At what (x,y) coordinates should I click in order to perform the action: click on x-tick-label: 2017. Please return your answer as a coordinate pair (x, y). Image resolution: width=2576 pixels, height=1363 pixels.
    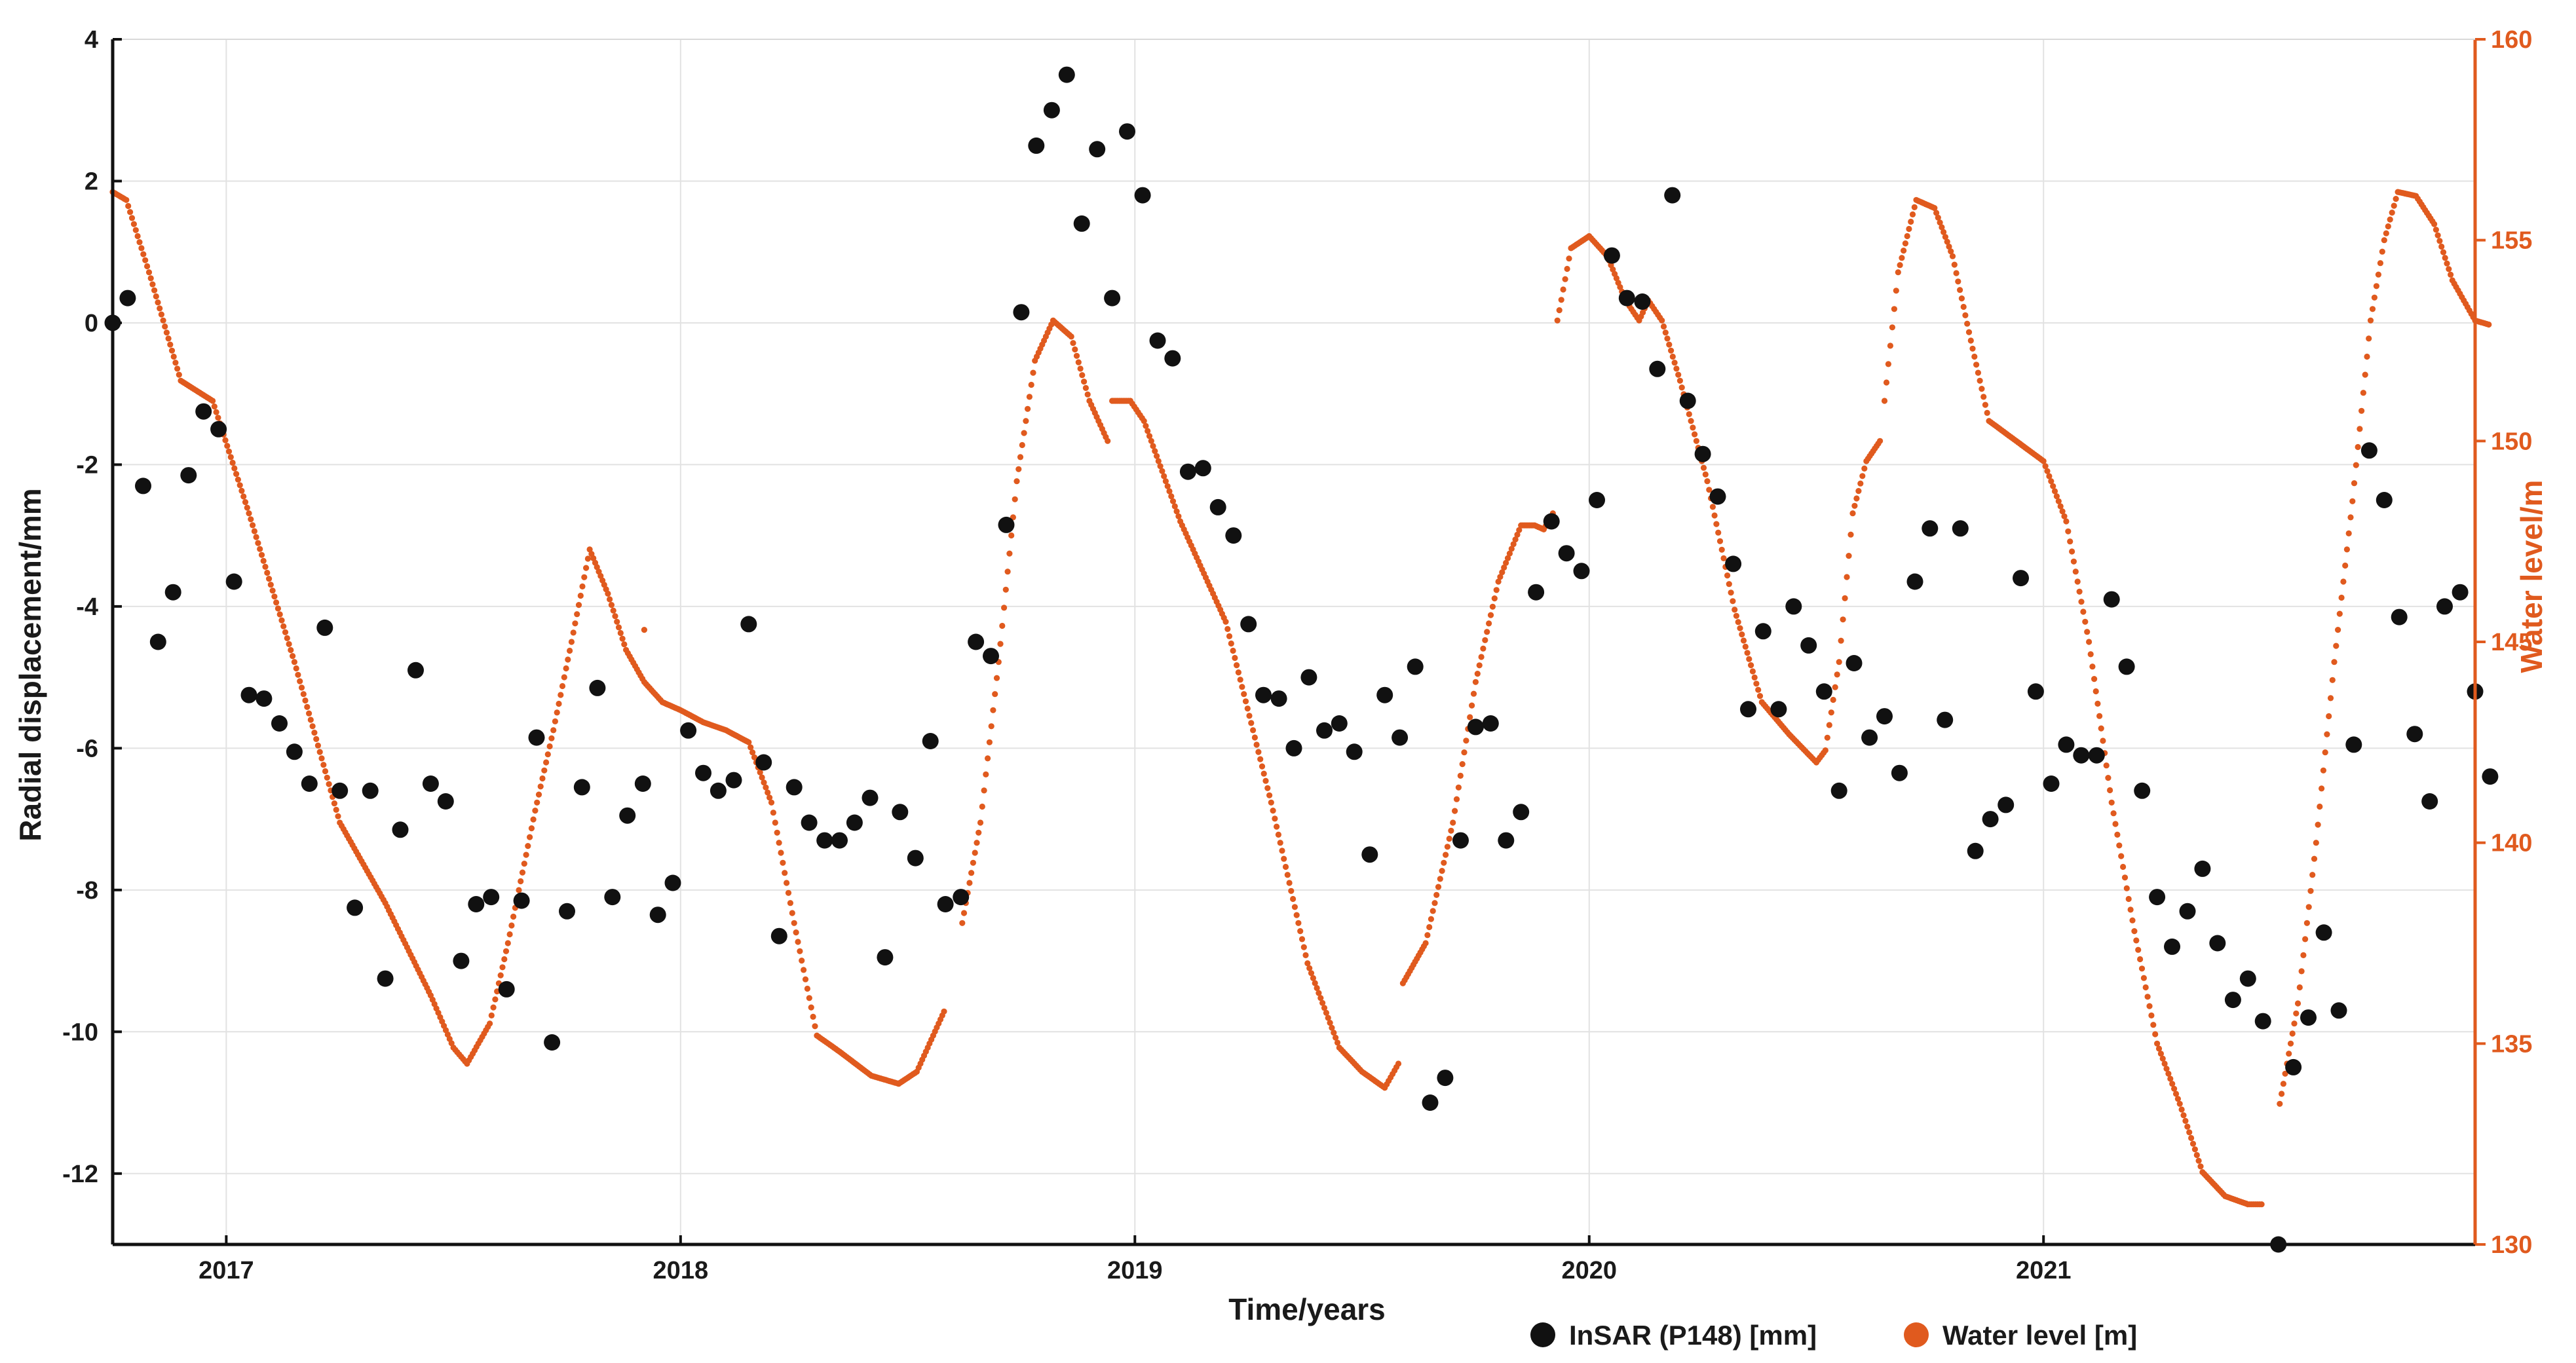
    Looking at the image, I should click on (226, 1271).